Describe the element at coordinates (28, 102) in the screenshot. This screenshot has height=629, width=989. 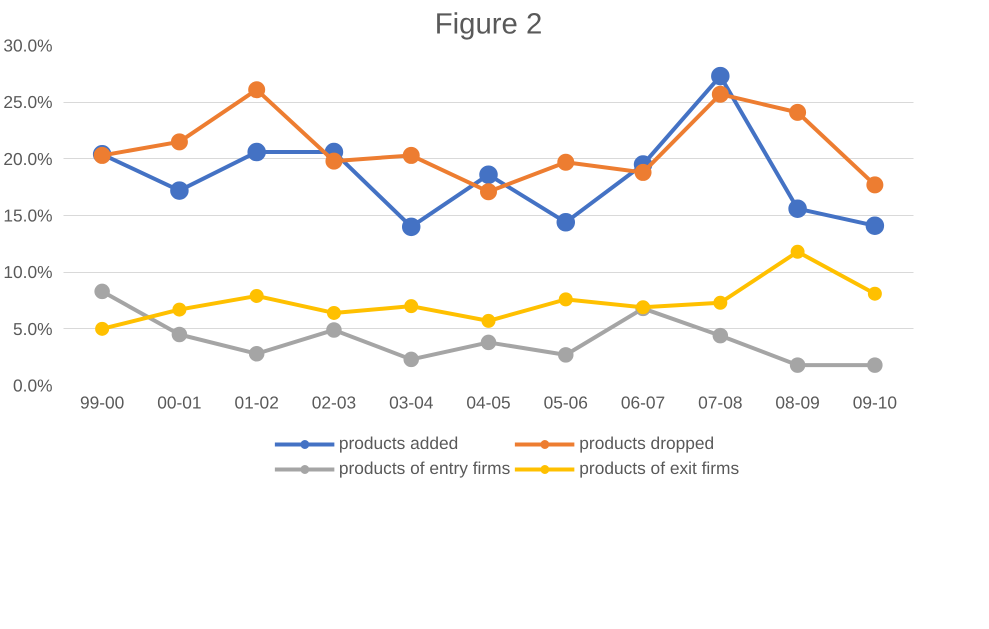
I see `y-tick-label: 25.0%` at that location.